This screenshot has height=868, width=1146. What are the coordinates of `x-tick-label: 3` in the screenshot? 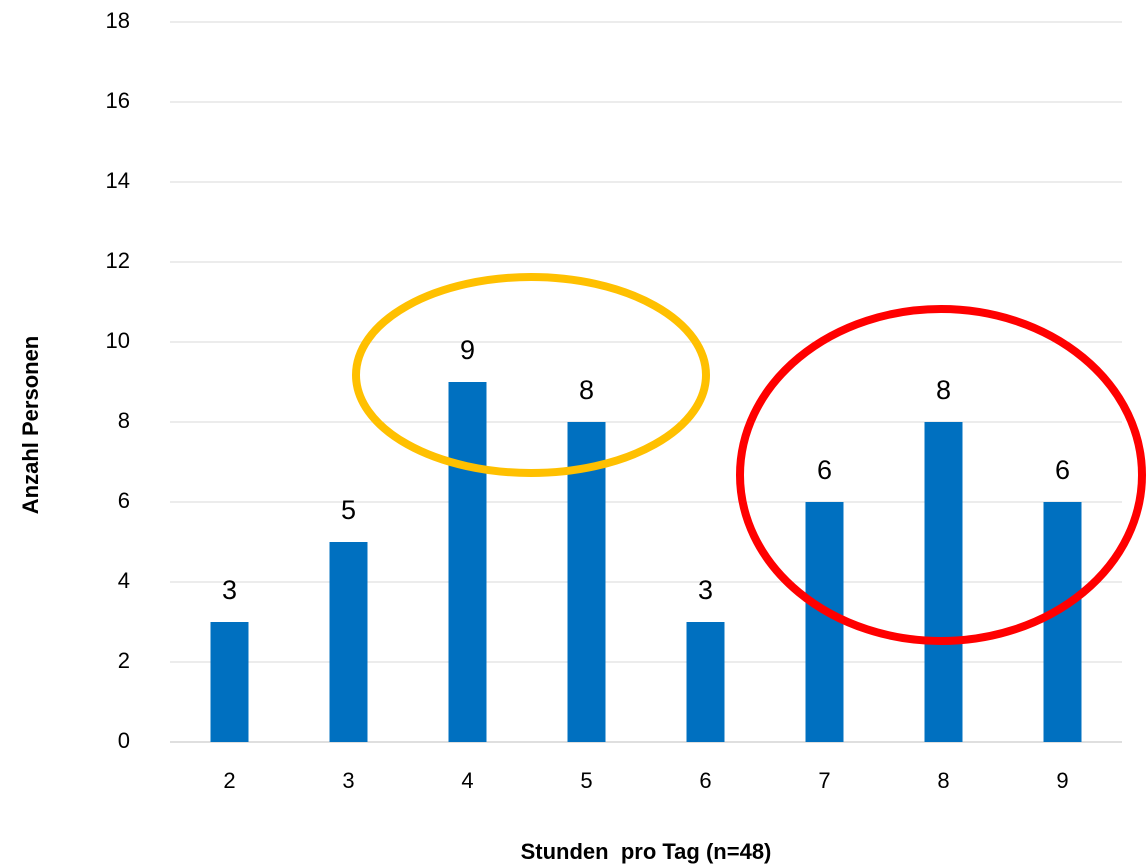 It's located at (348, 780).